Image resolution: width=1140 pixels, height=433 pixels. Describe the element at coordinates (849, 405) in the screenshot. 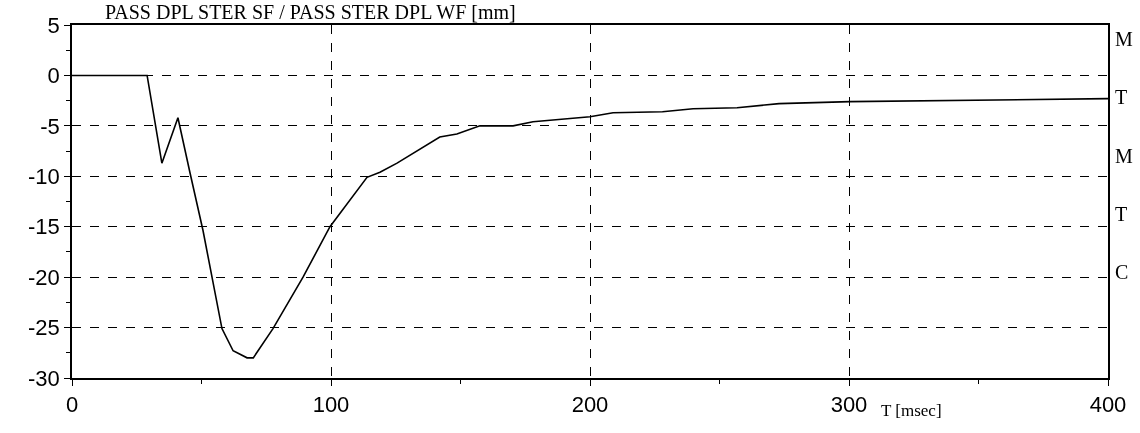

I see `x-tick-label: 300` at that location.